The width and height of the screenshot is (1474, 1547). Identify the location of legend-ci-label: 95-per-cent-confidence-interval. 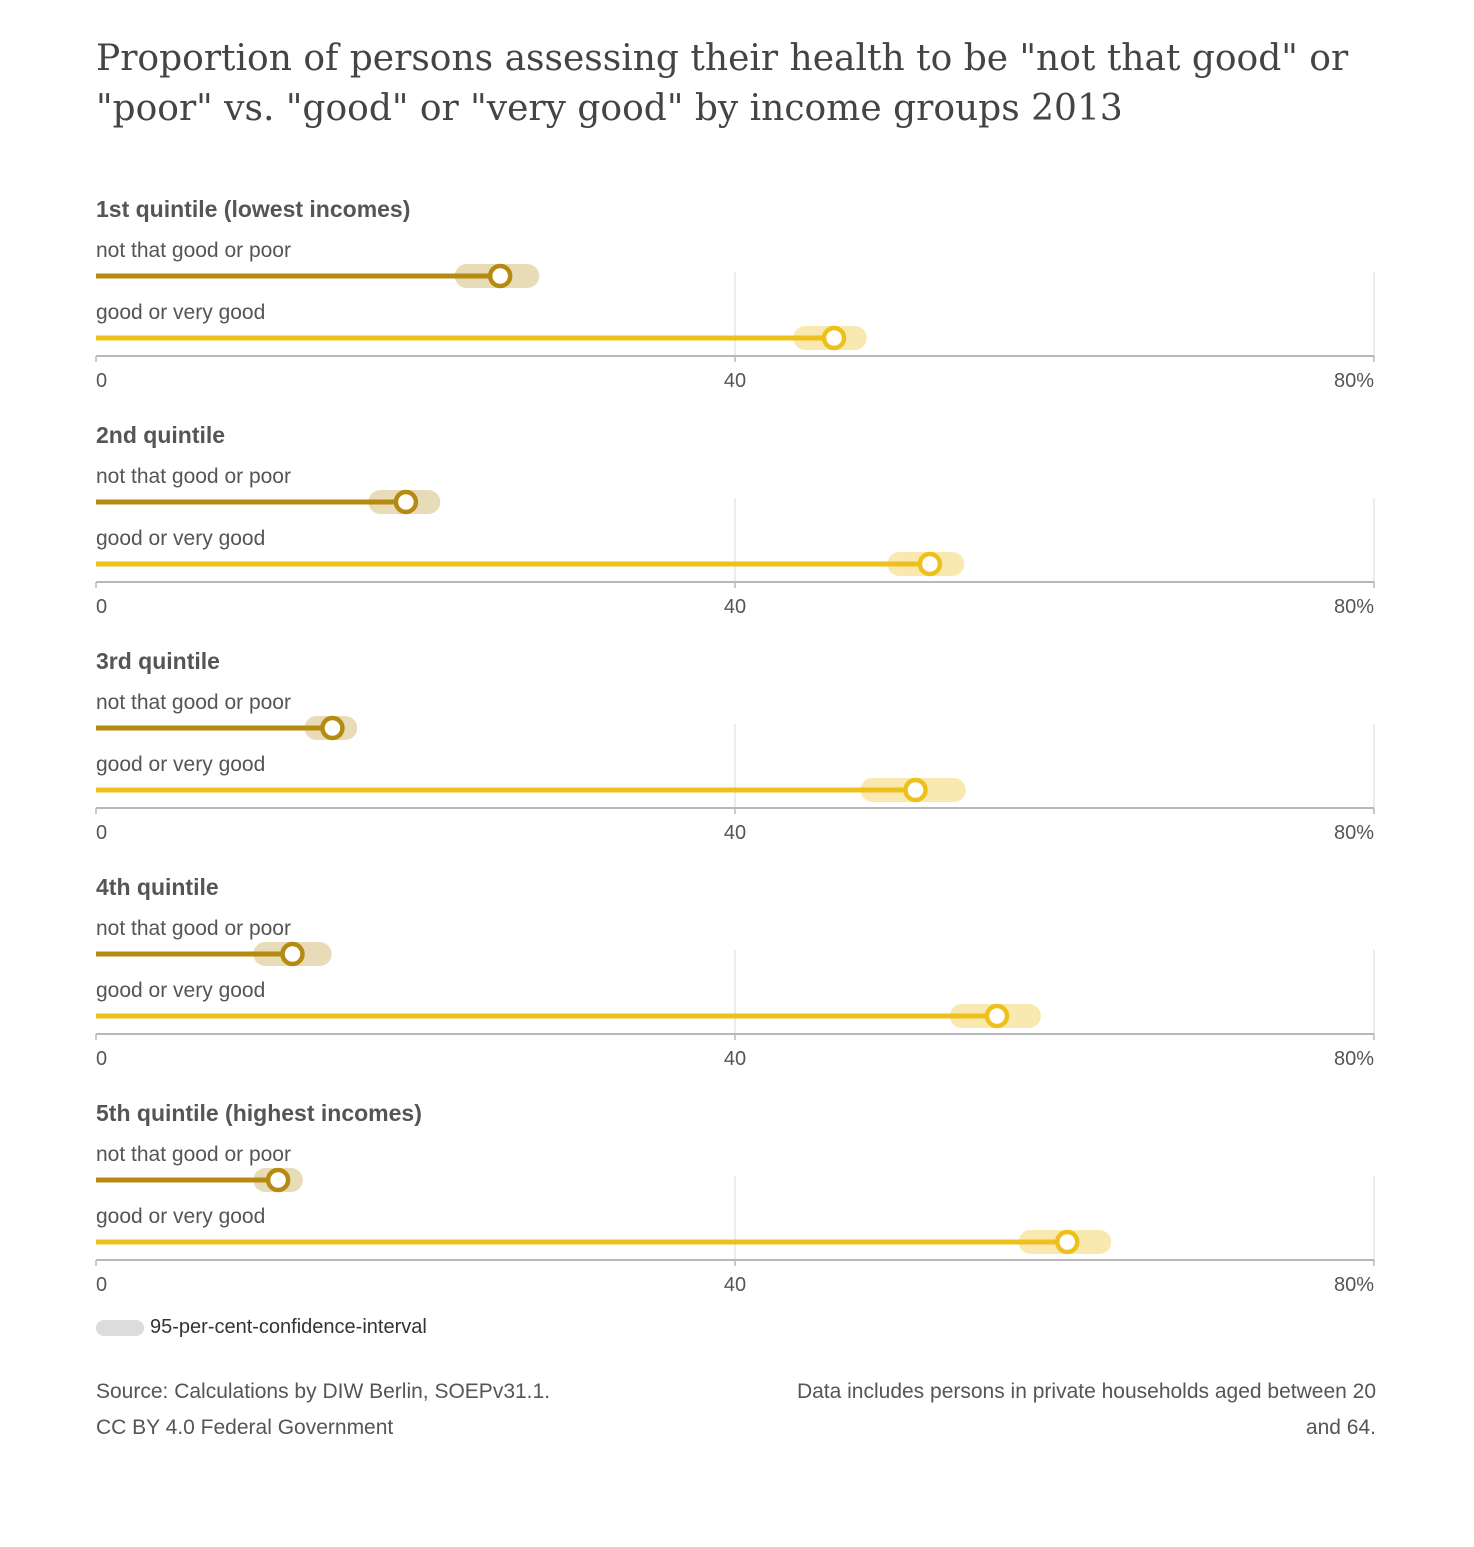
(288, 1327).